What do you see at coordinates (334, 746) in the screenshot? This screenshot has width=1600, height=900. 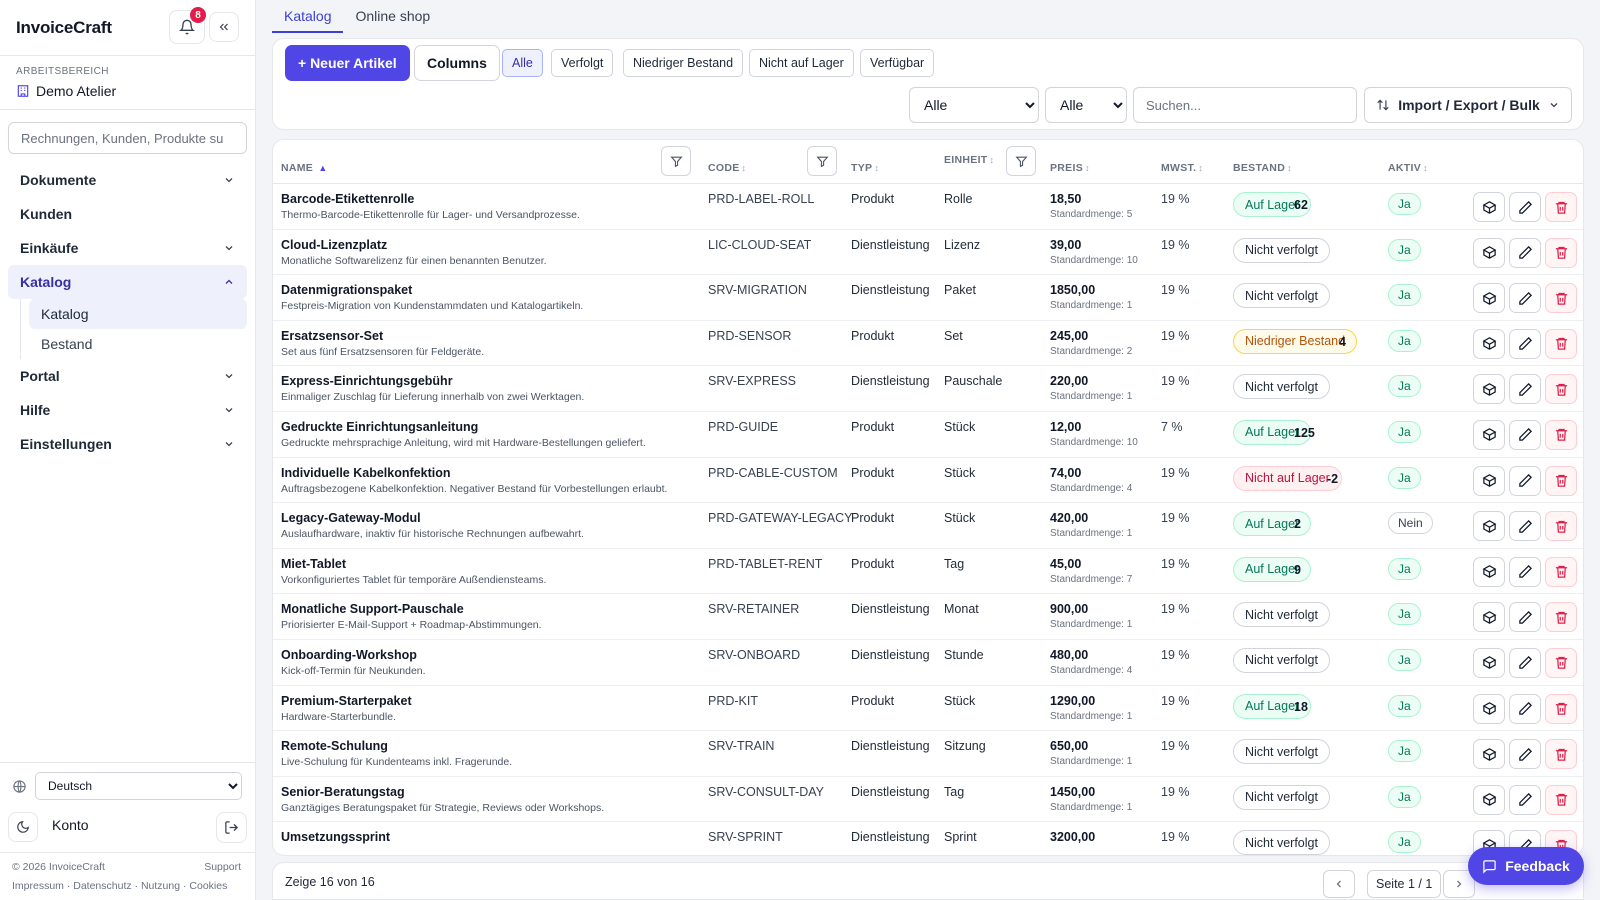 I see `item-name: Remote-Schulung` at bounding box center [334, 746].